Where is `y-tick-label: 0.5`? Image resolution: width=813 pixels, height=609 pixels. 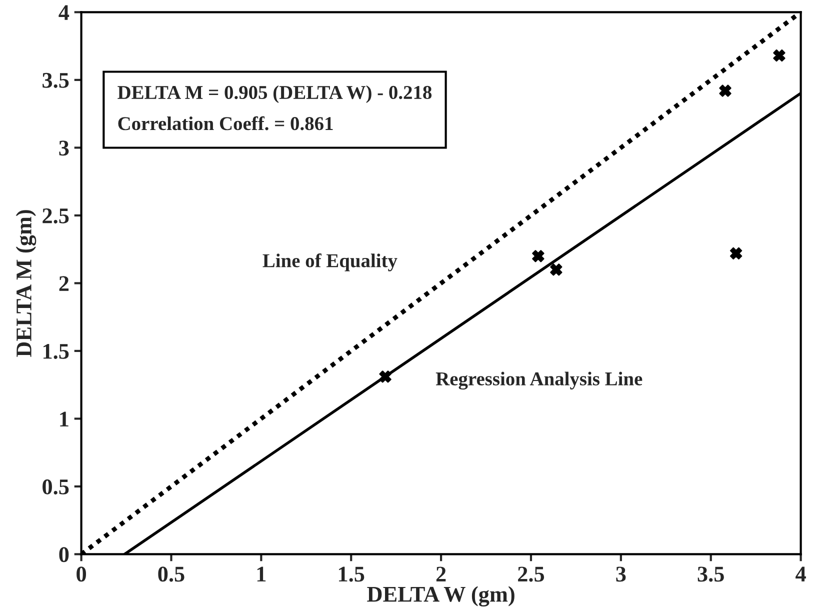
y-tick-label: 0.5 is located at coordinates (55, 486).